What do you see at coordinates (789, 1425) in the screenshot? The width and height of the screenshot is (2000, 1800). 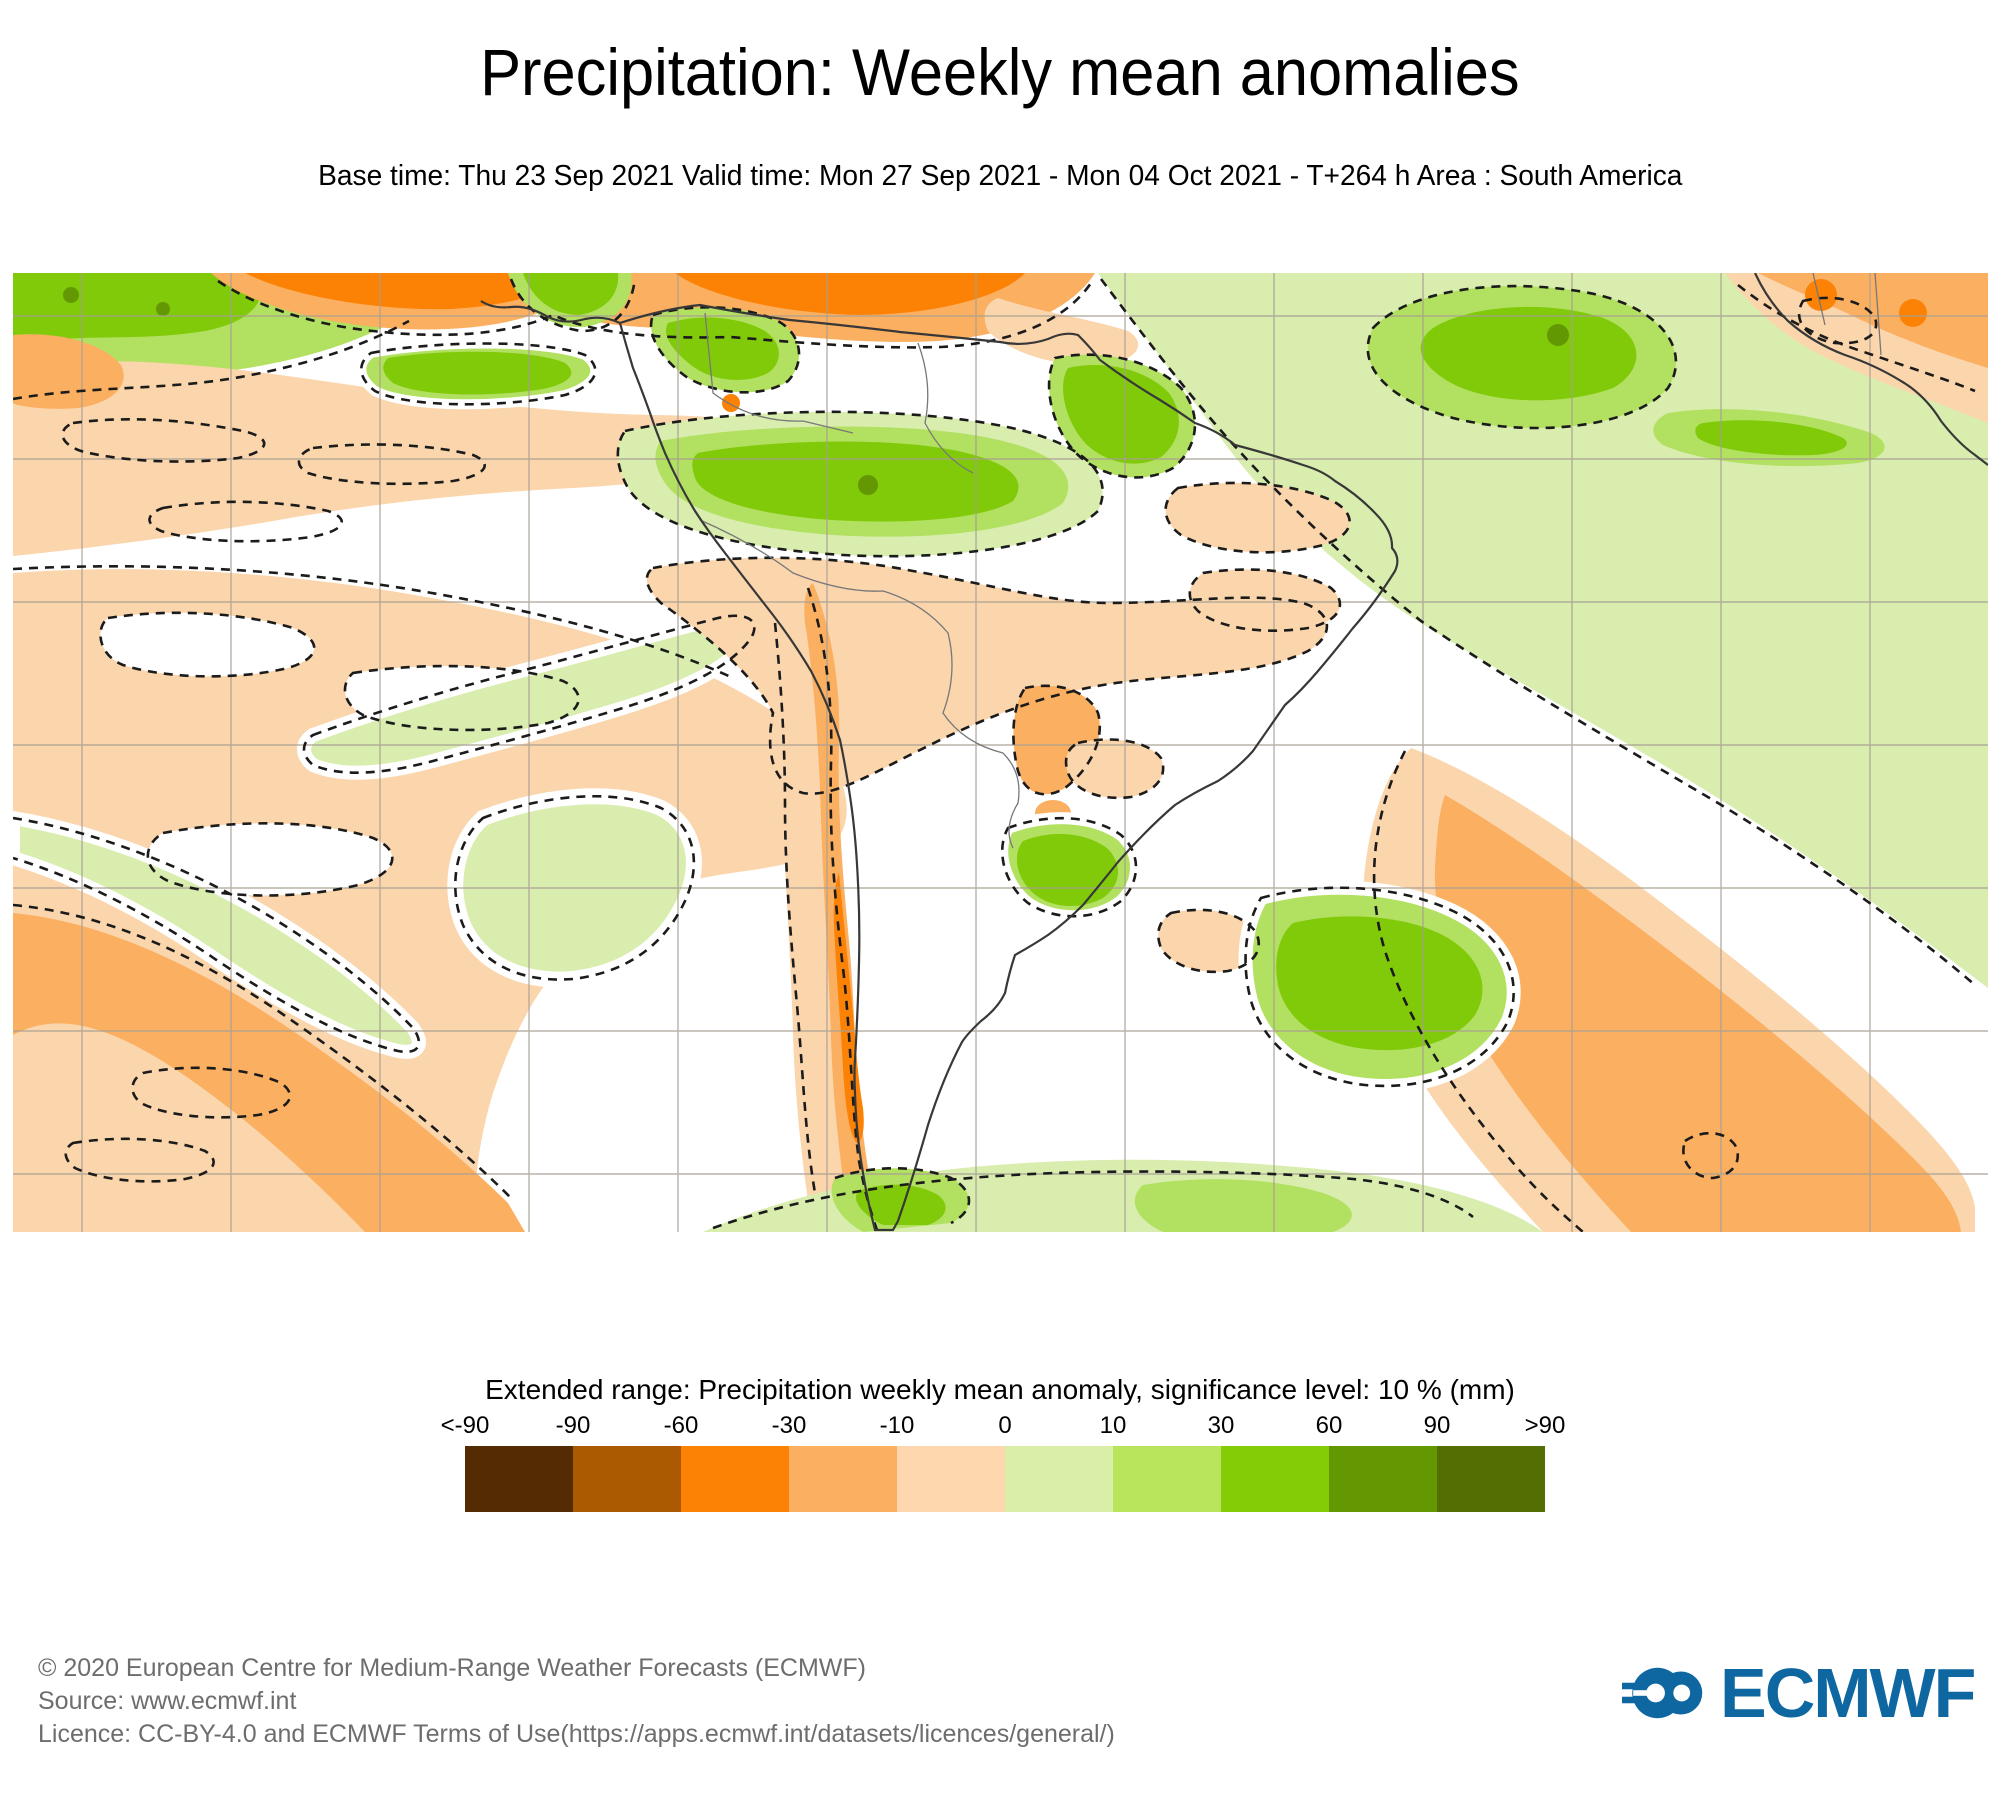 I see `colorbar-tick-label: -30` at bounding box center [789, 1425].